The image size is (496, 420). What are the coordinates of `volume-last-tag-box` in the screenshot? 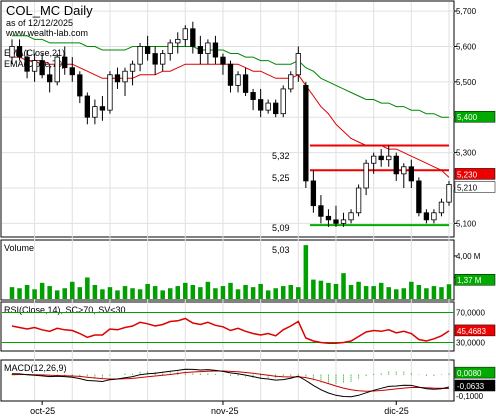 It's located at (475, 279).